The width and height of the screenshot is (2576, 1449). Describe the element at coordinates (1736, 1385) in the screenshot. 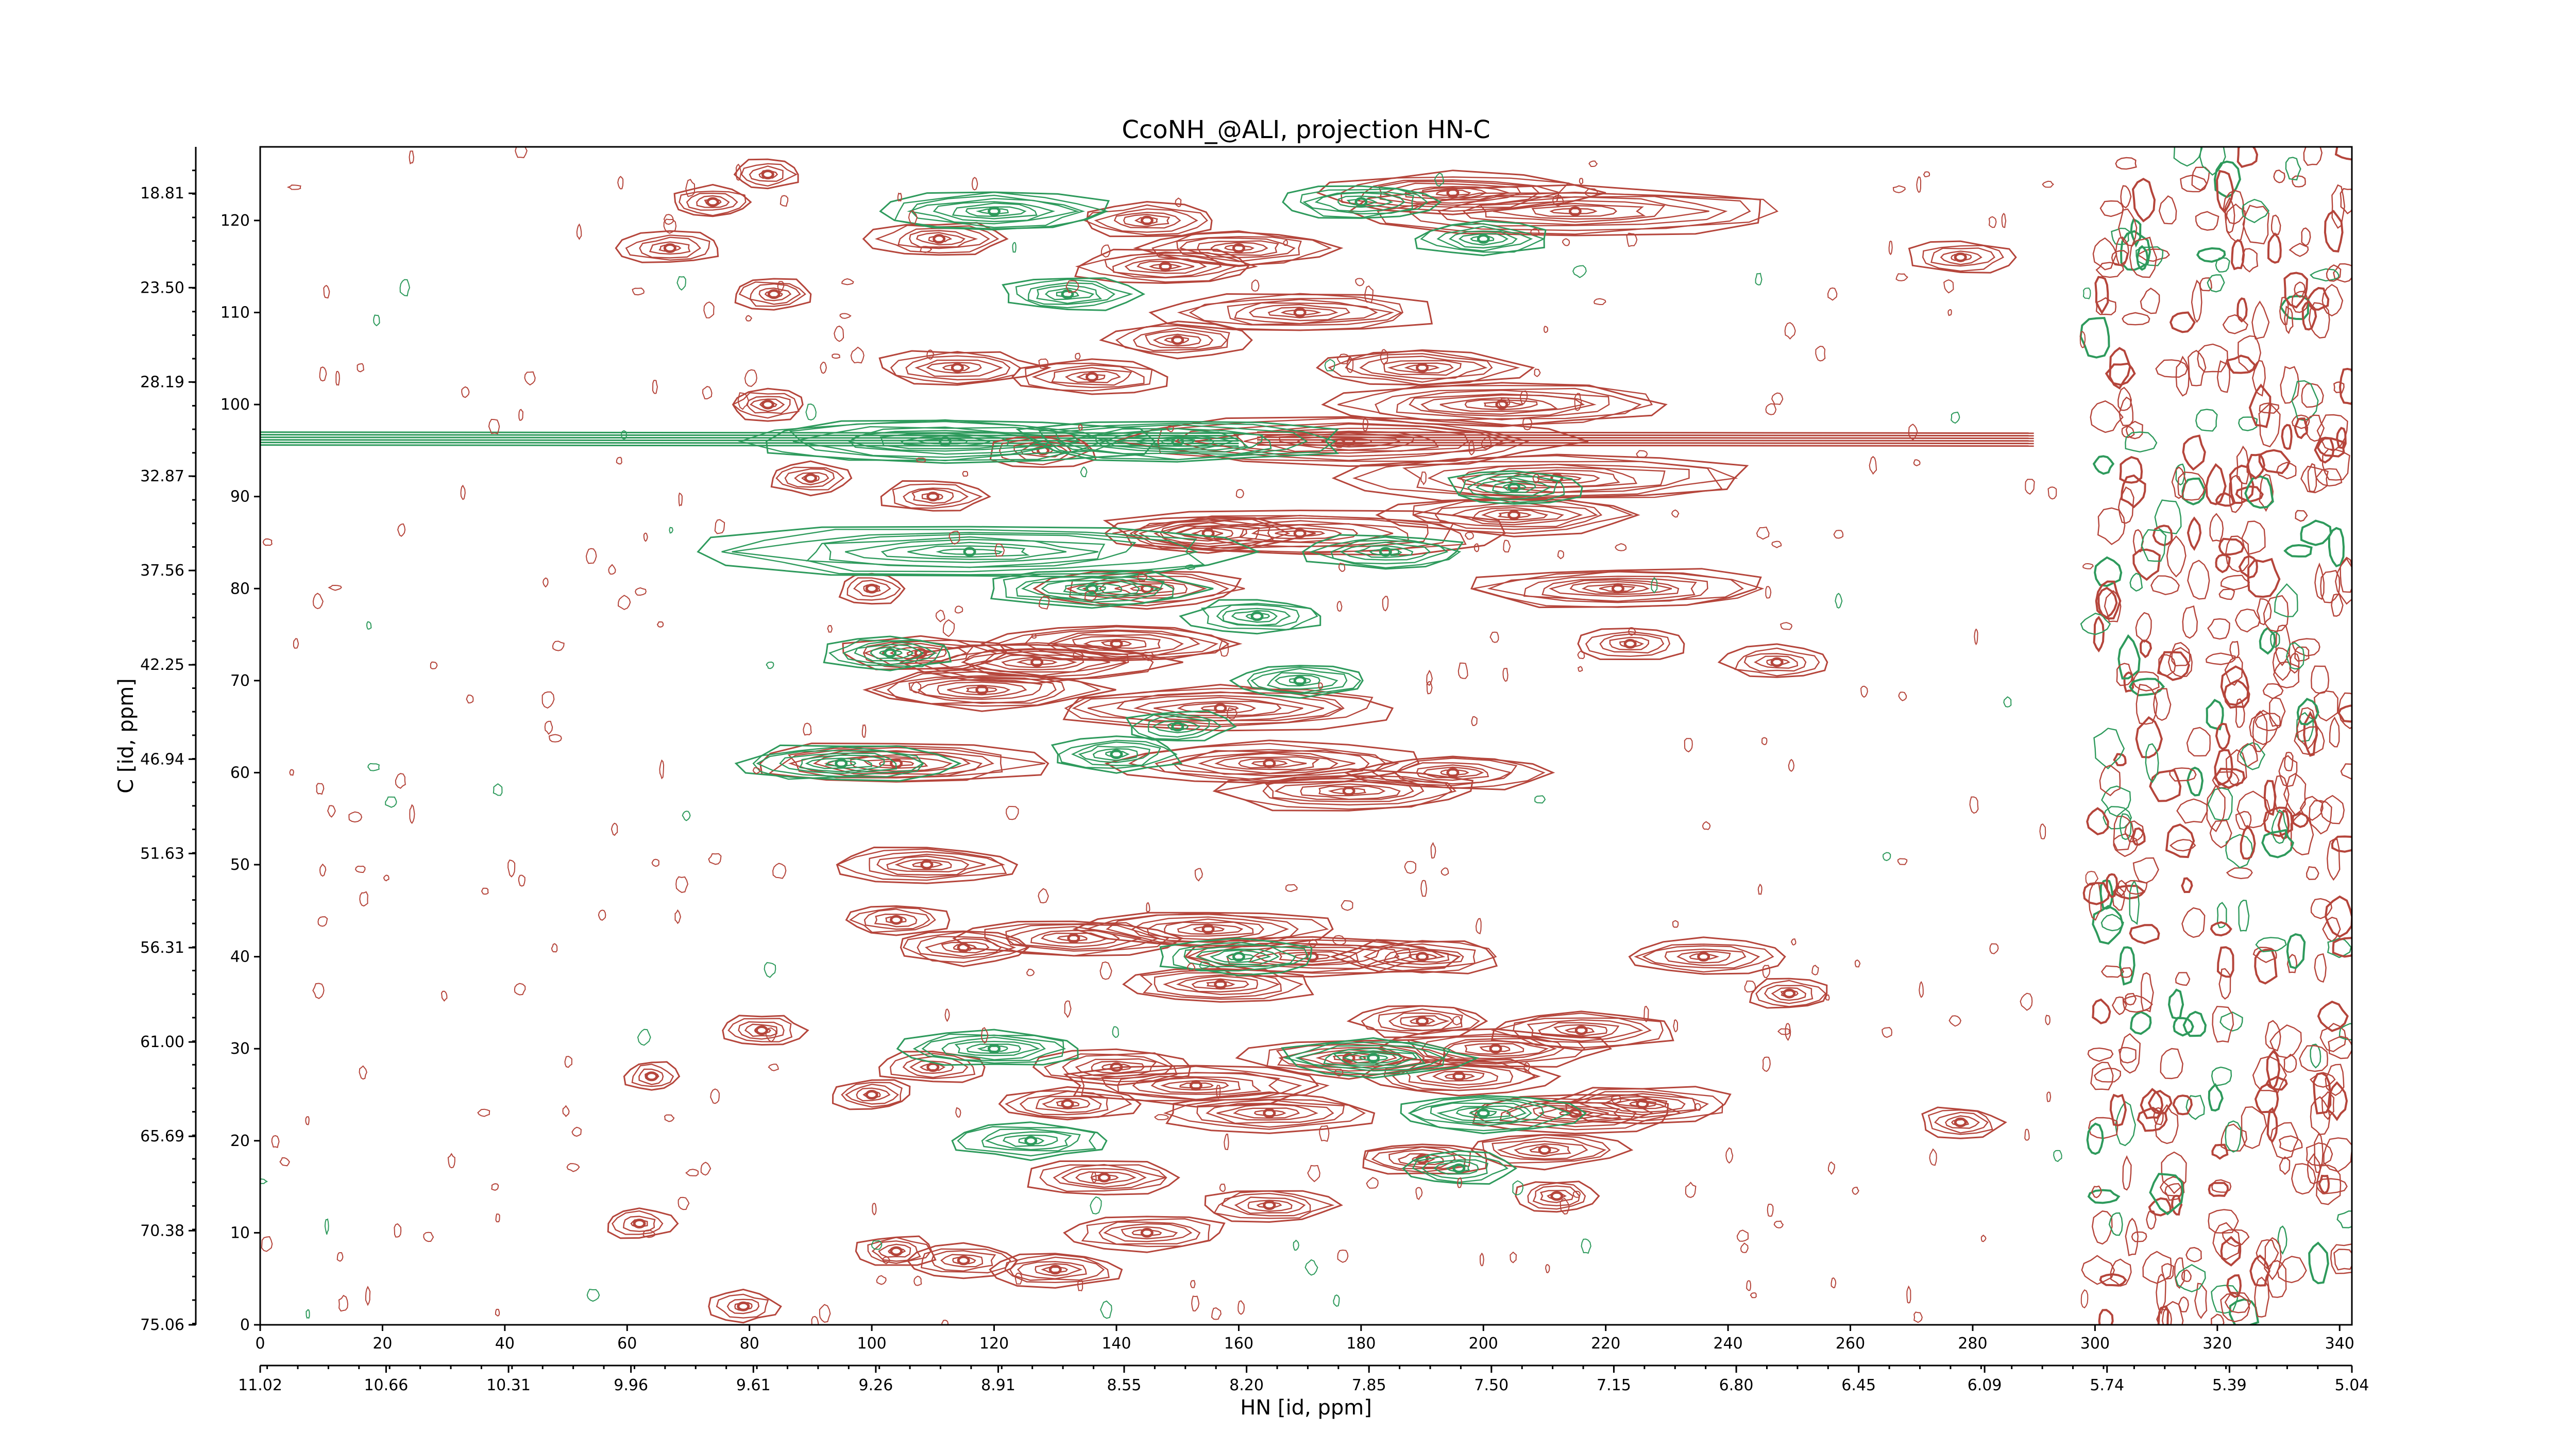

I see `x-ppm-tick-label: 6.80` at that location.